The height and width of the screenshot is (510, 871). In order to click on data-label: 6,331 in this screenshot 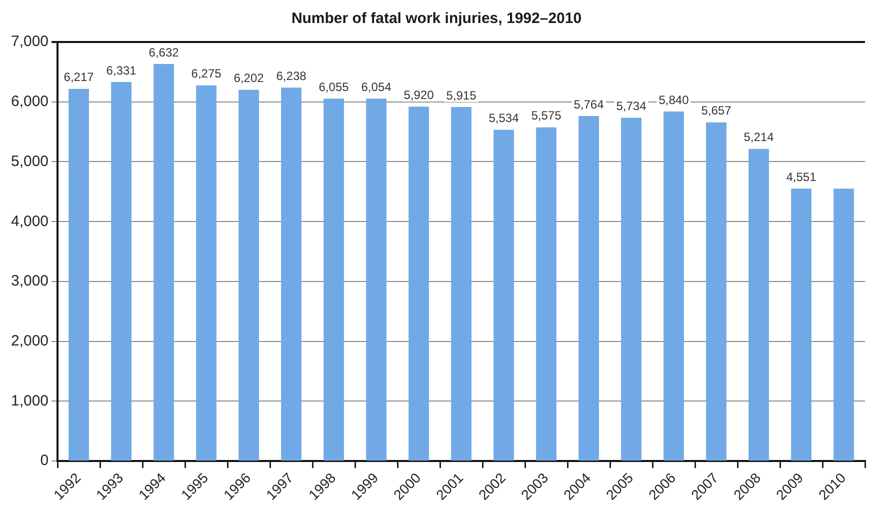, I will do `click(121, 70)`.